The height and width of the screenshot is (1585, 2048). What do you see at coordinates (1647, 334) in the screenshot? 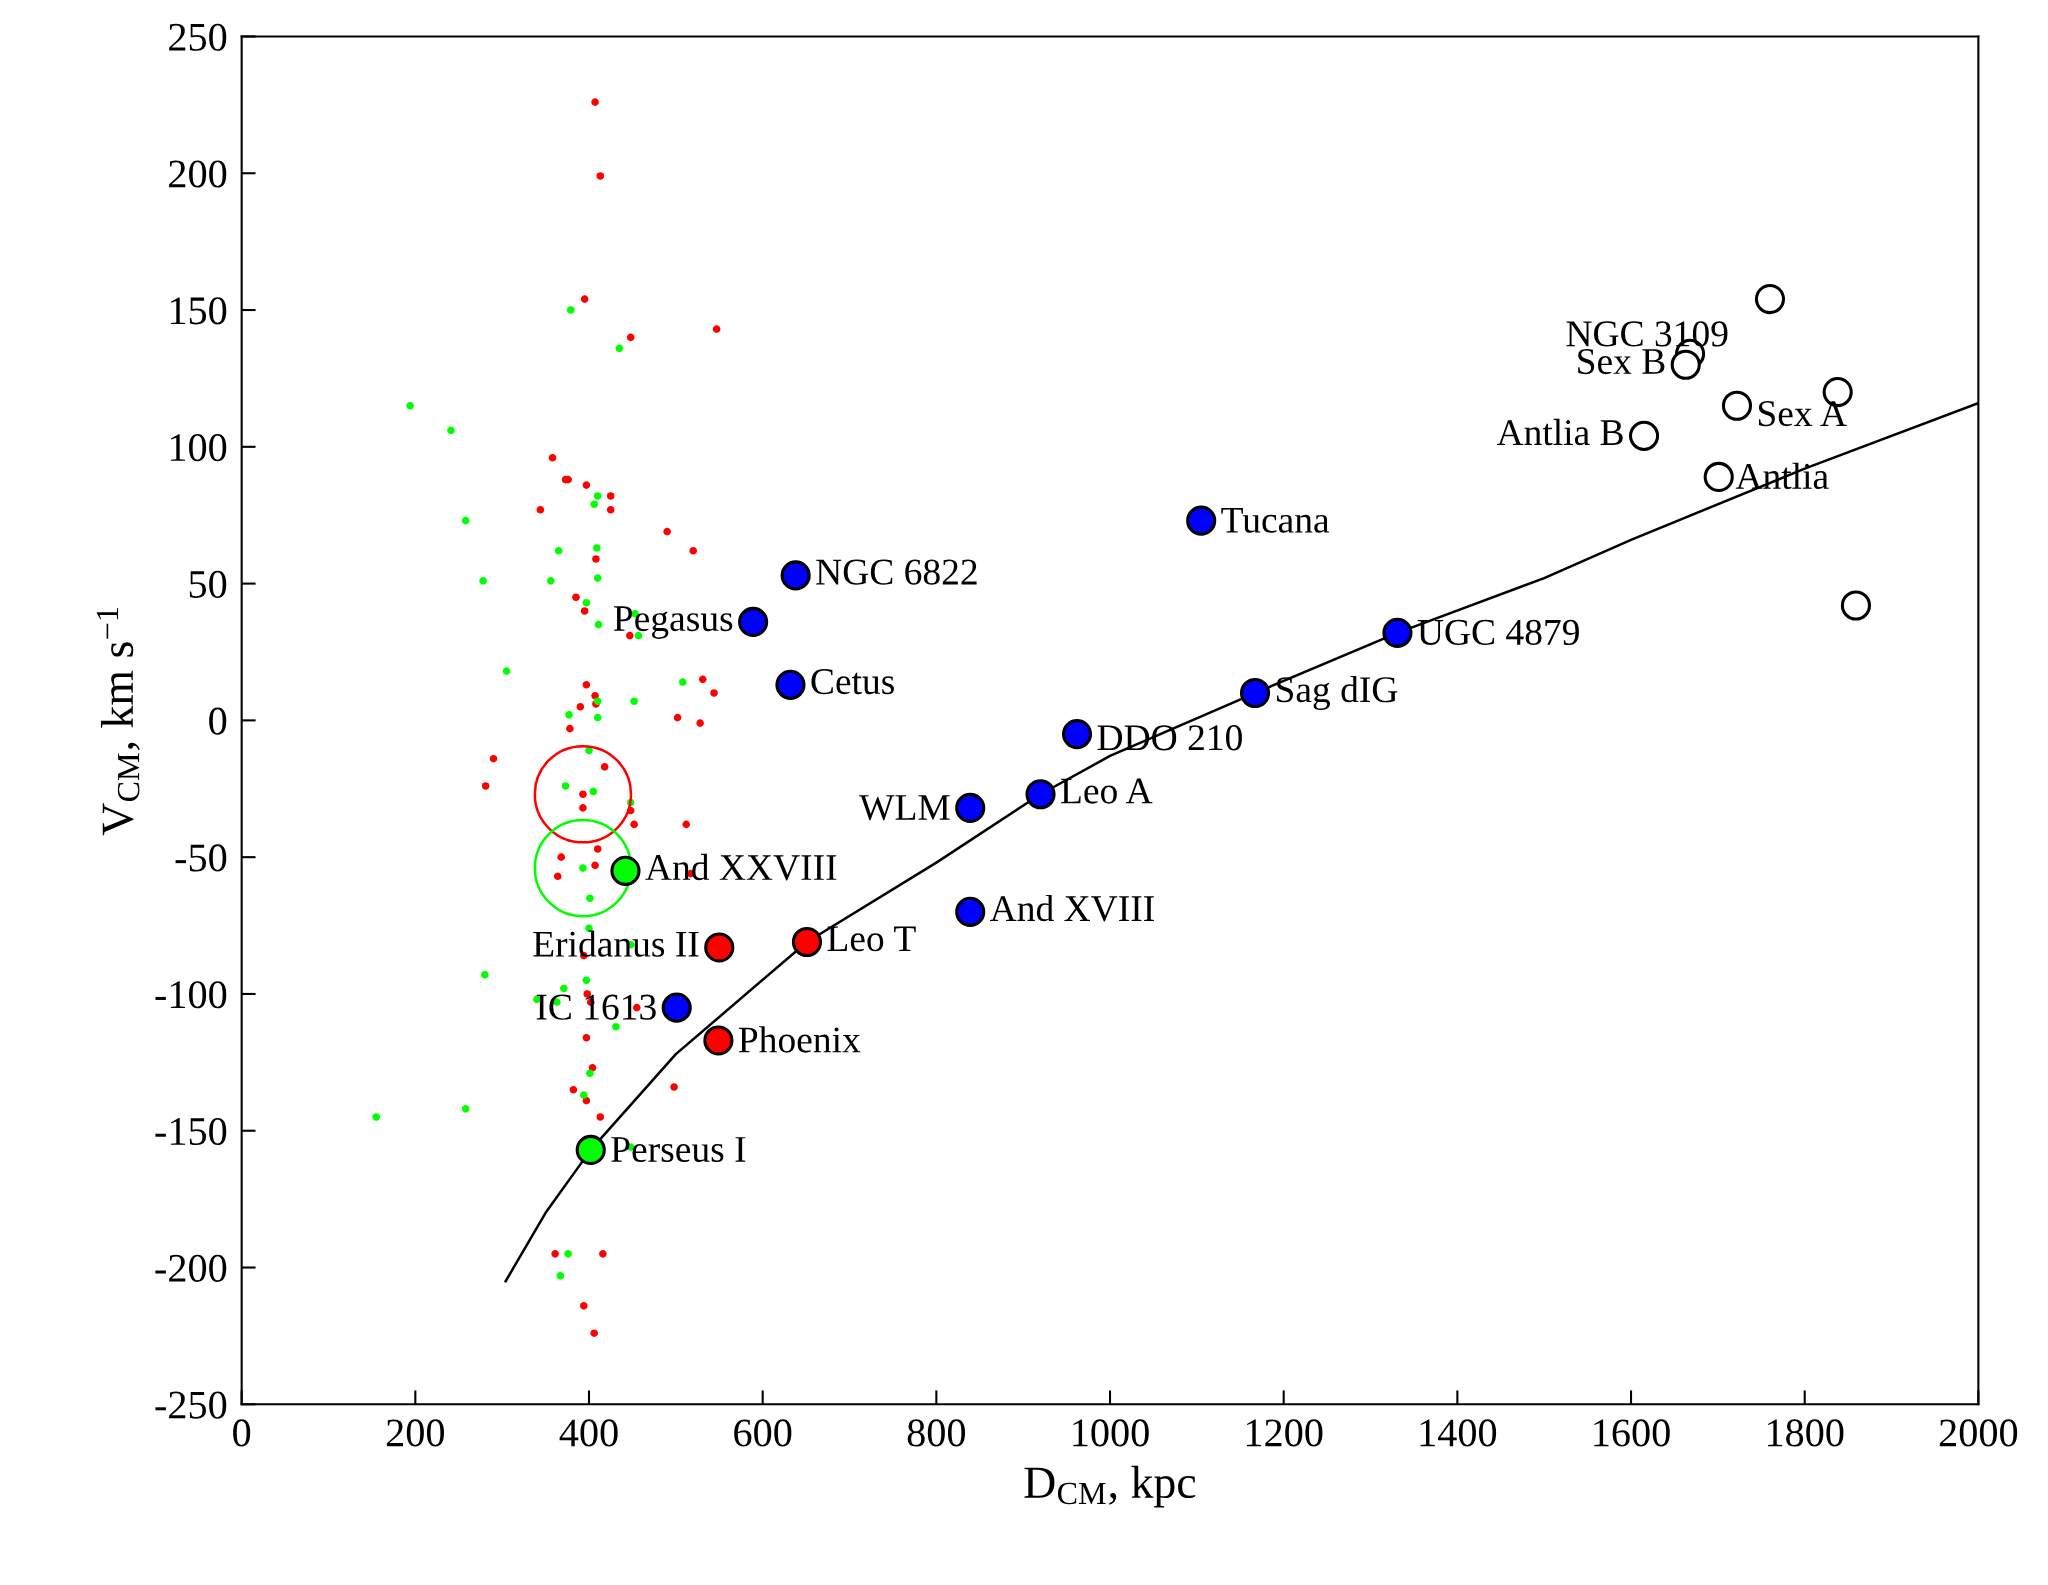
I see `annotation: NGC 3109` at bounding box center [1647, 334].